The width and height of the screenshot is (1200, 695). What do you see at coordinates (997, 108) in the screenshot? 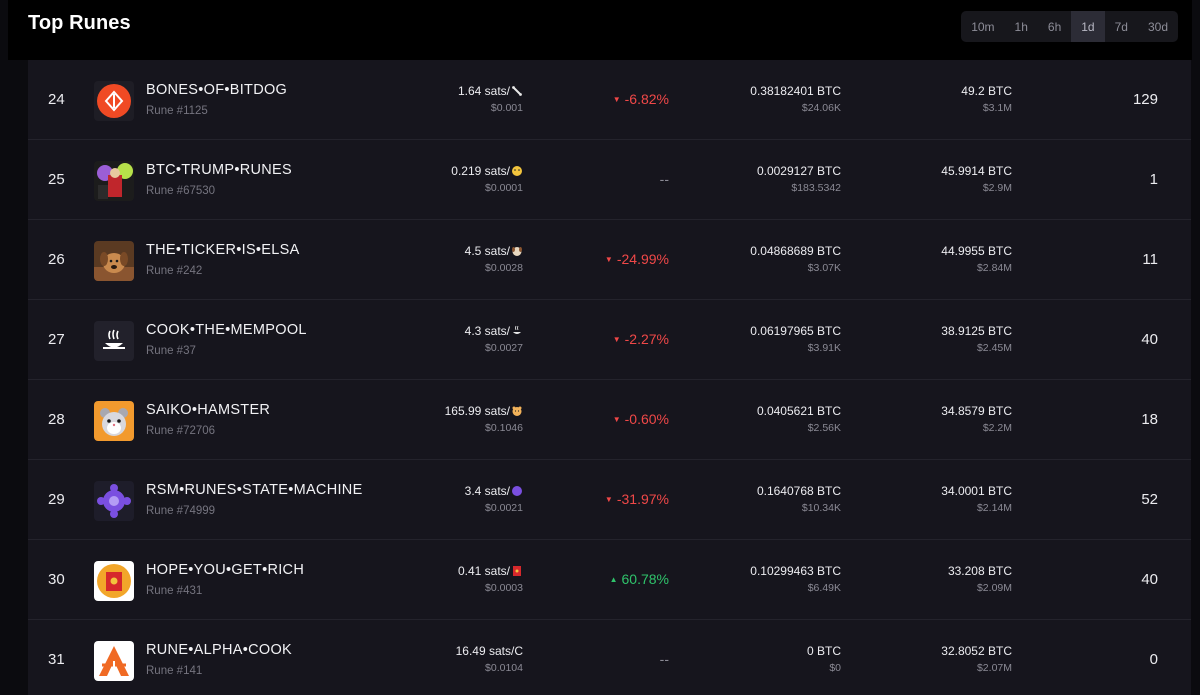
I see `market-cap-usd: $3.1M` at bounding box center [997, 108].